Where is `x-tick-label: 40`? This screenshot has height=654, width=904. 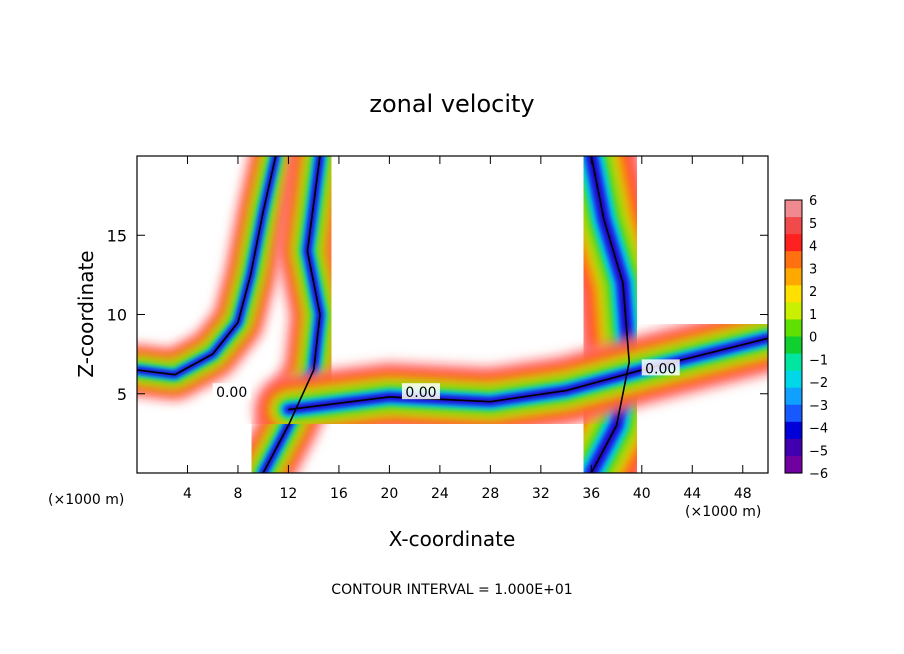 x-tick-label: 40 is located at coordinates (642, 494).